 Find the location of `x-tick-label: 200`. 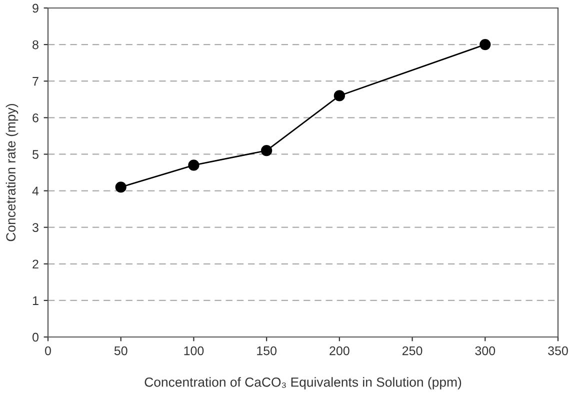

x-tick-label: 200 is located at coordinates (340, 351).